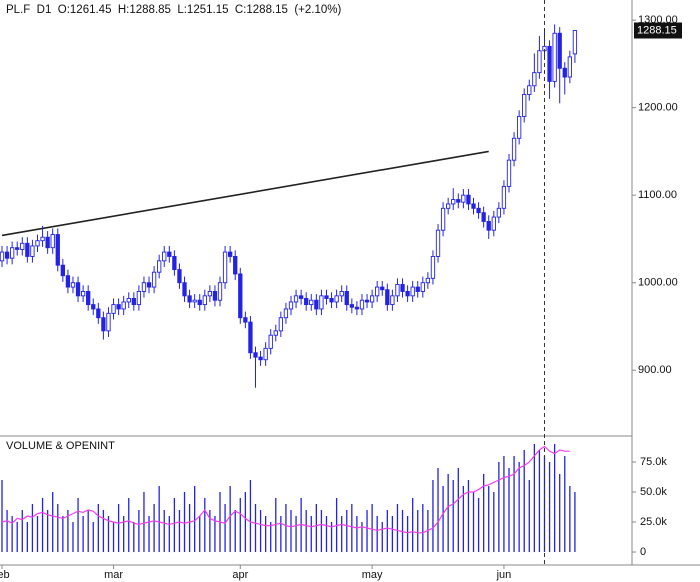  I want to click on y-tick-label: 900.00, so click(655, 370).